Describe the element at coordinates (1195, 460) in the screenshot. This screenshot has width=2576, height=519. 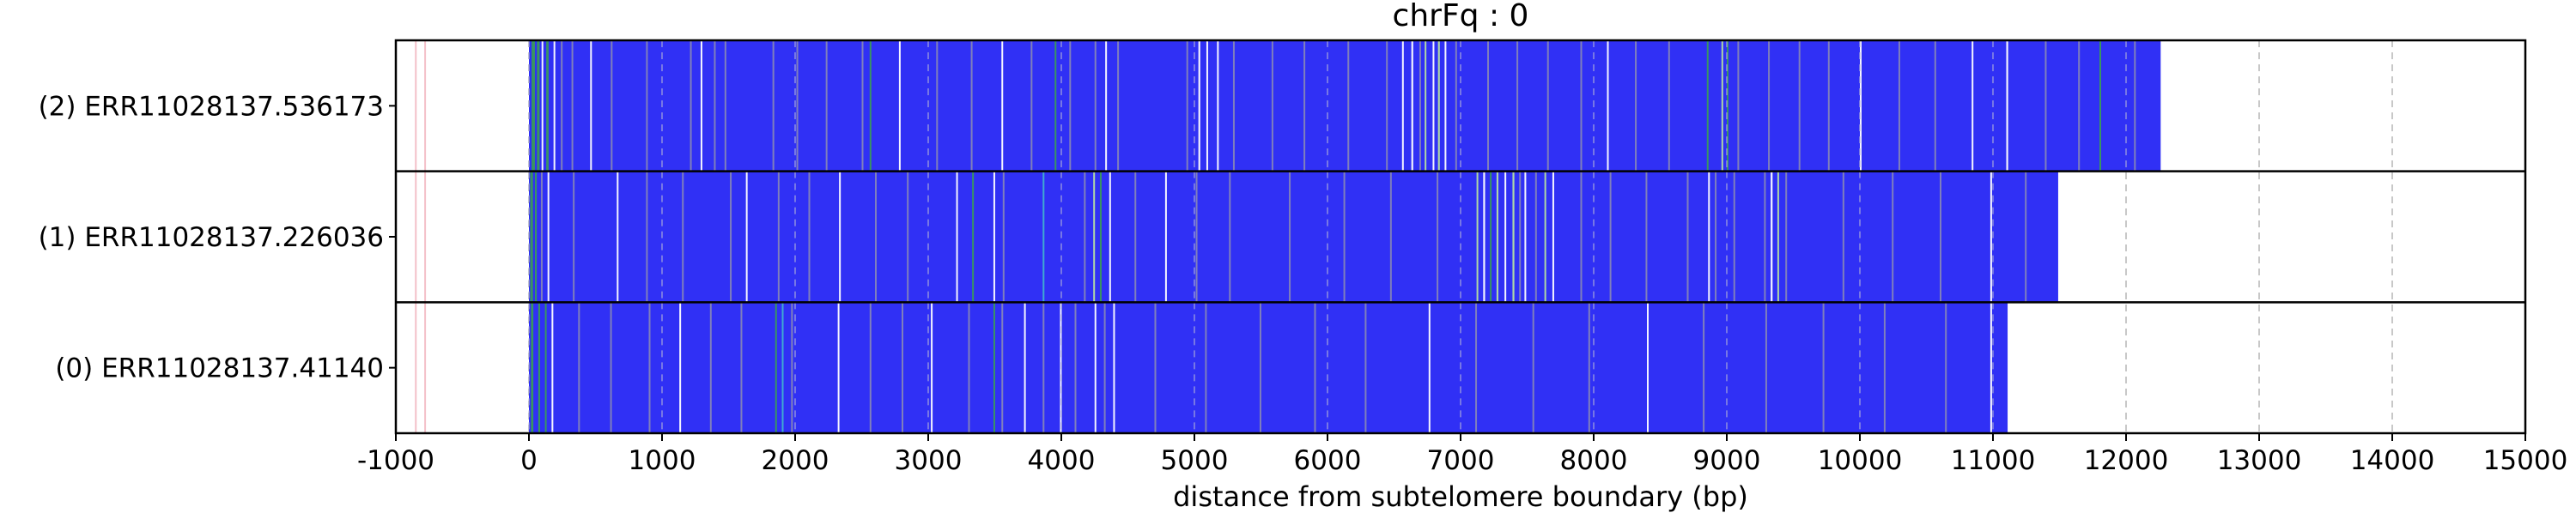
I see `x-tick-label: 5000` at that location.